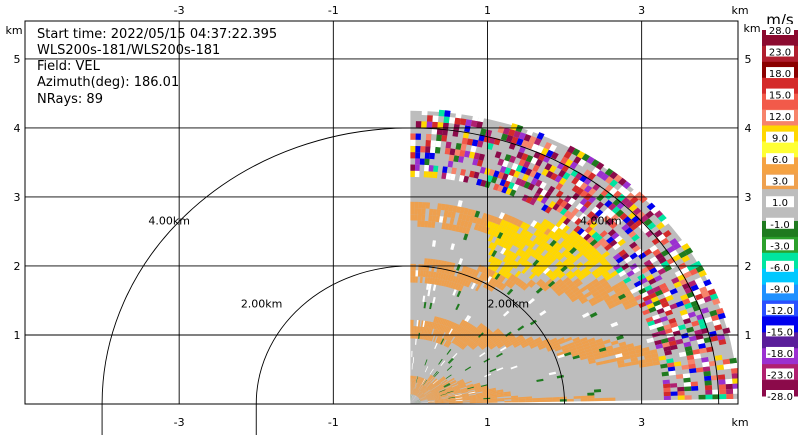 This screenshot has width=800, height=435. I want to click on colorbar-swatch, so click(780, 340).